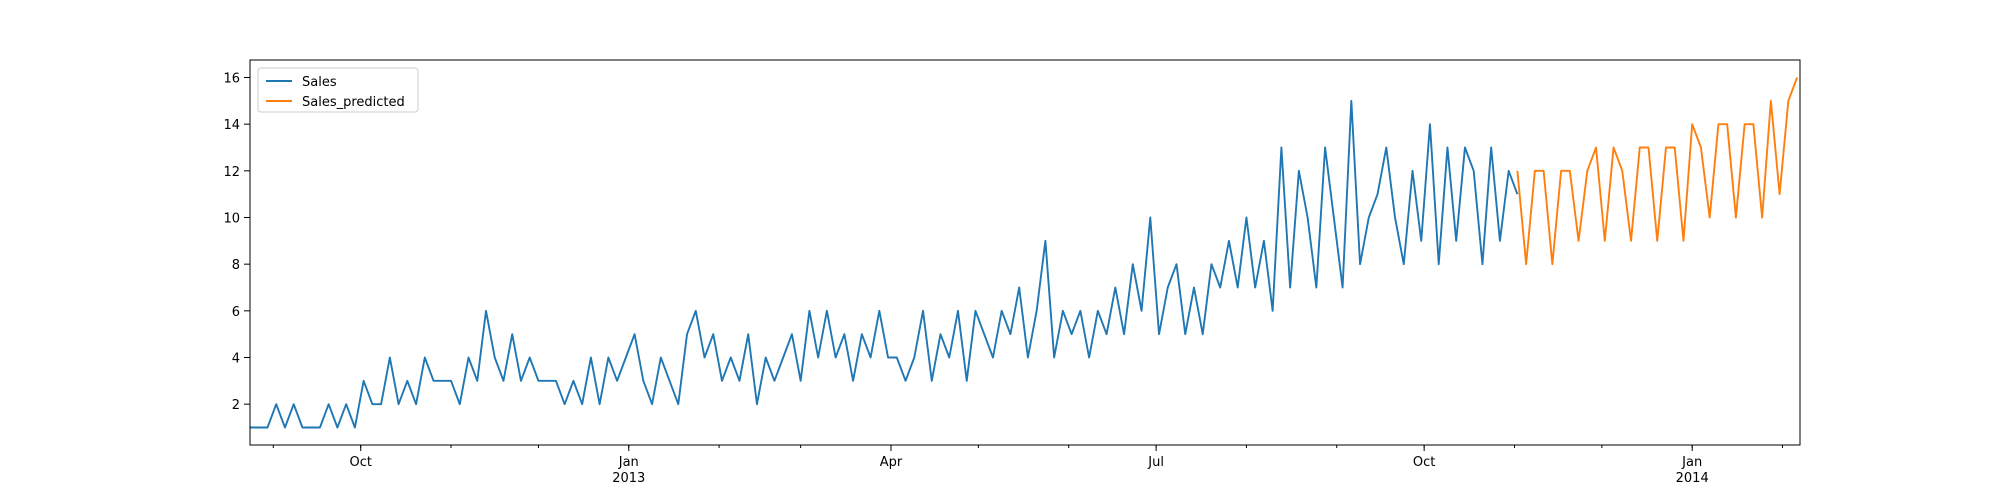 The image size is (2000, 500). I want to click on y-tick-label: 2, so click(236, 405).